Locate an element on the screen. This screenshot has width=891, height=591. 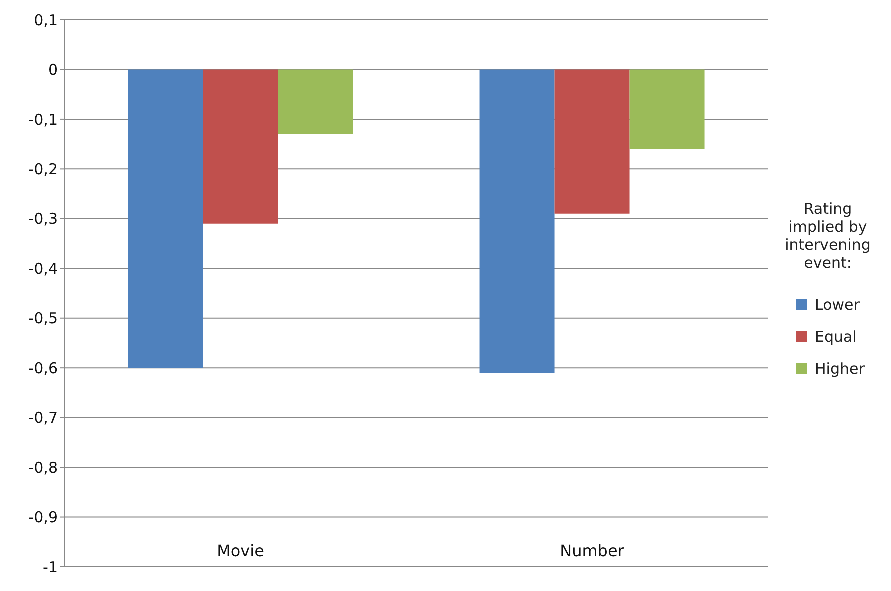
y-tick-label: -0,8 is located at coordinates (43, 467).